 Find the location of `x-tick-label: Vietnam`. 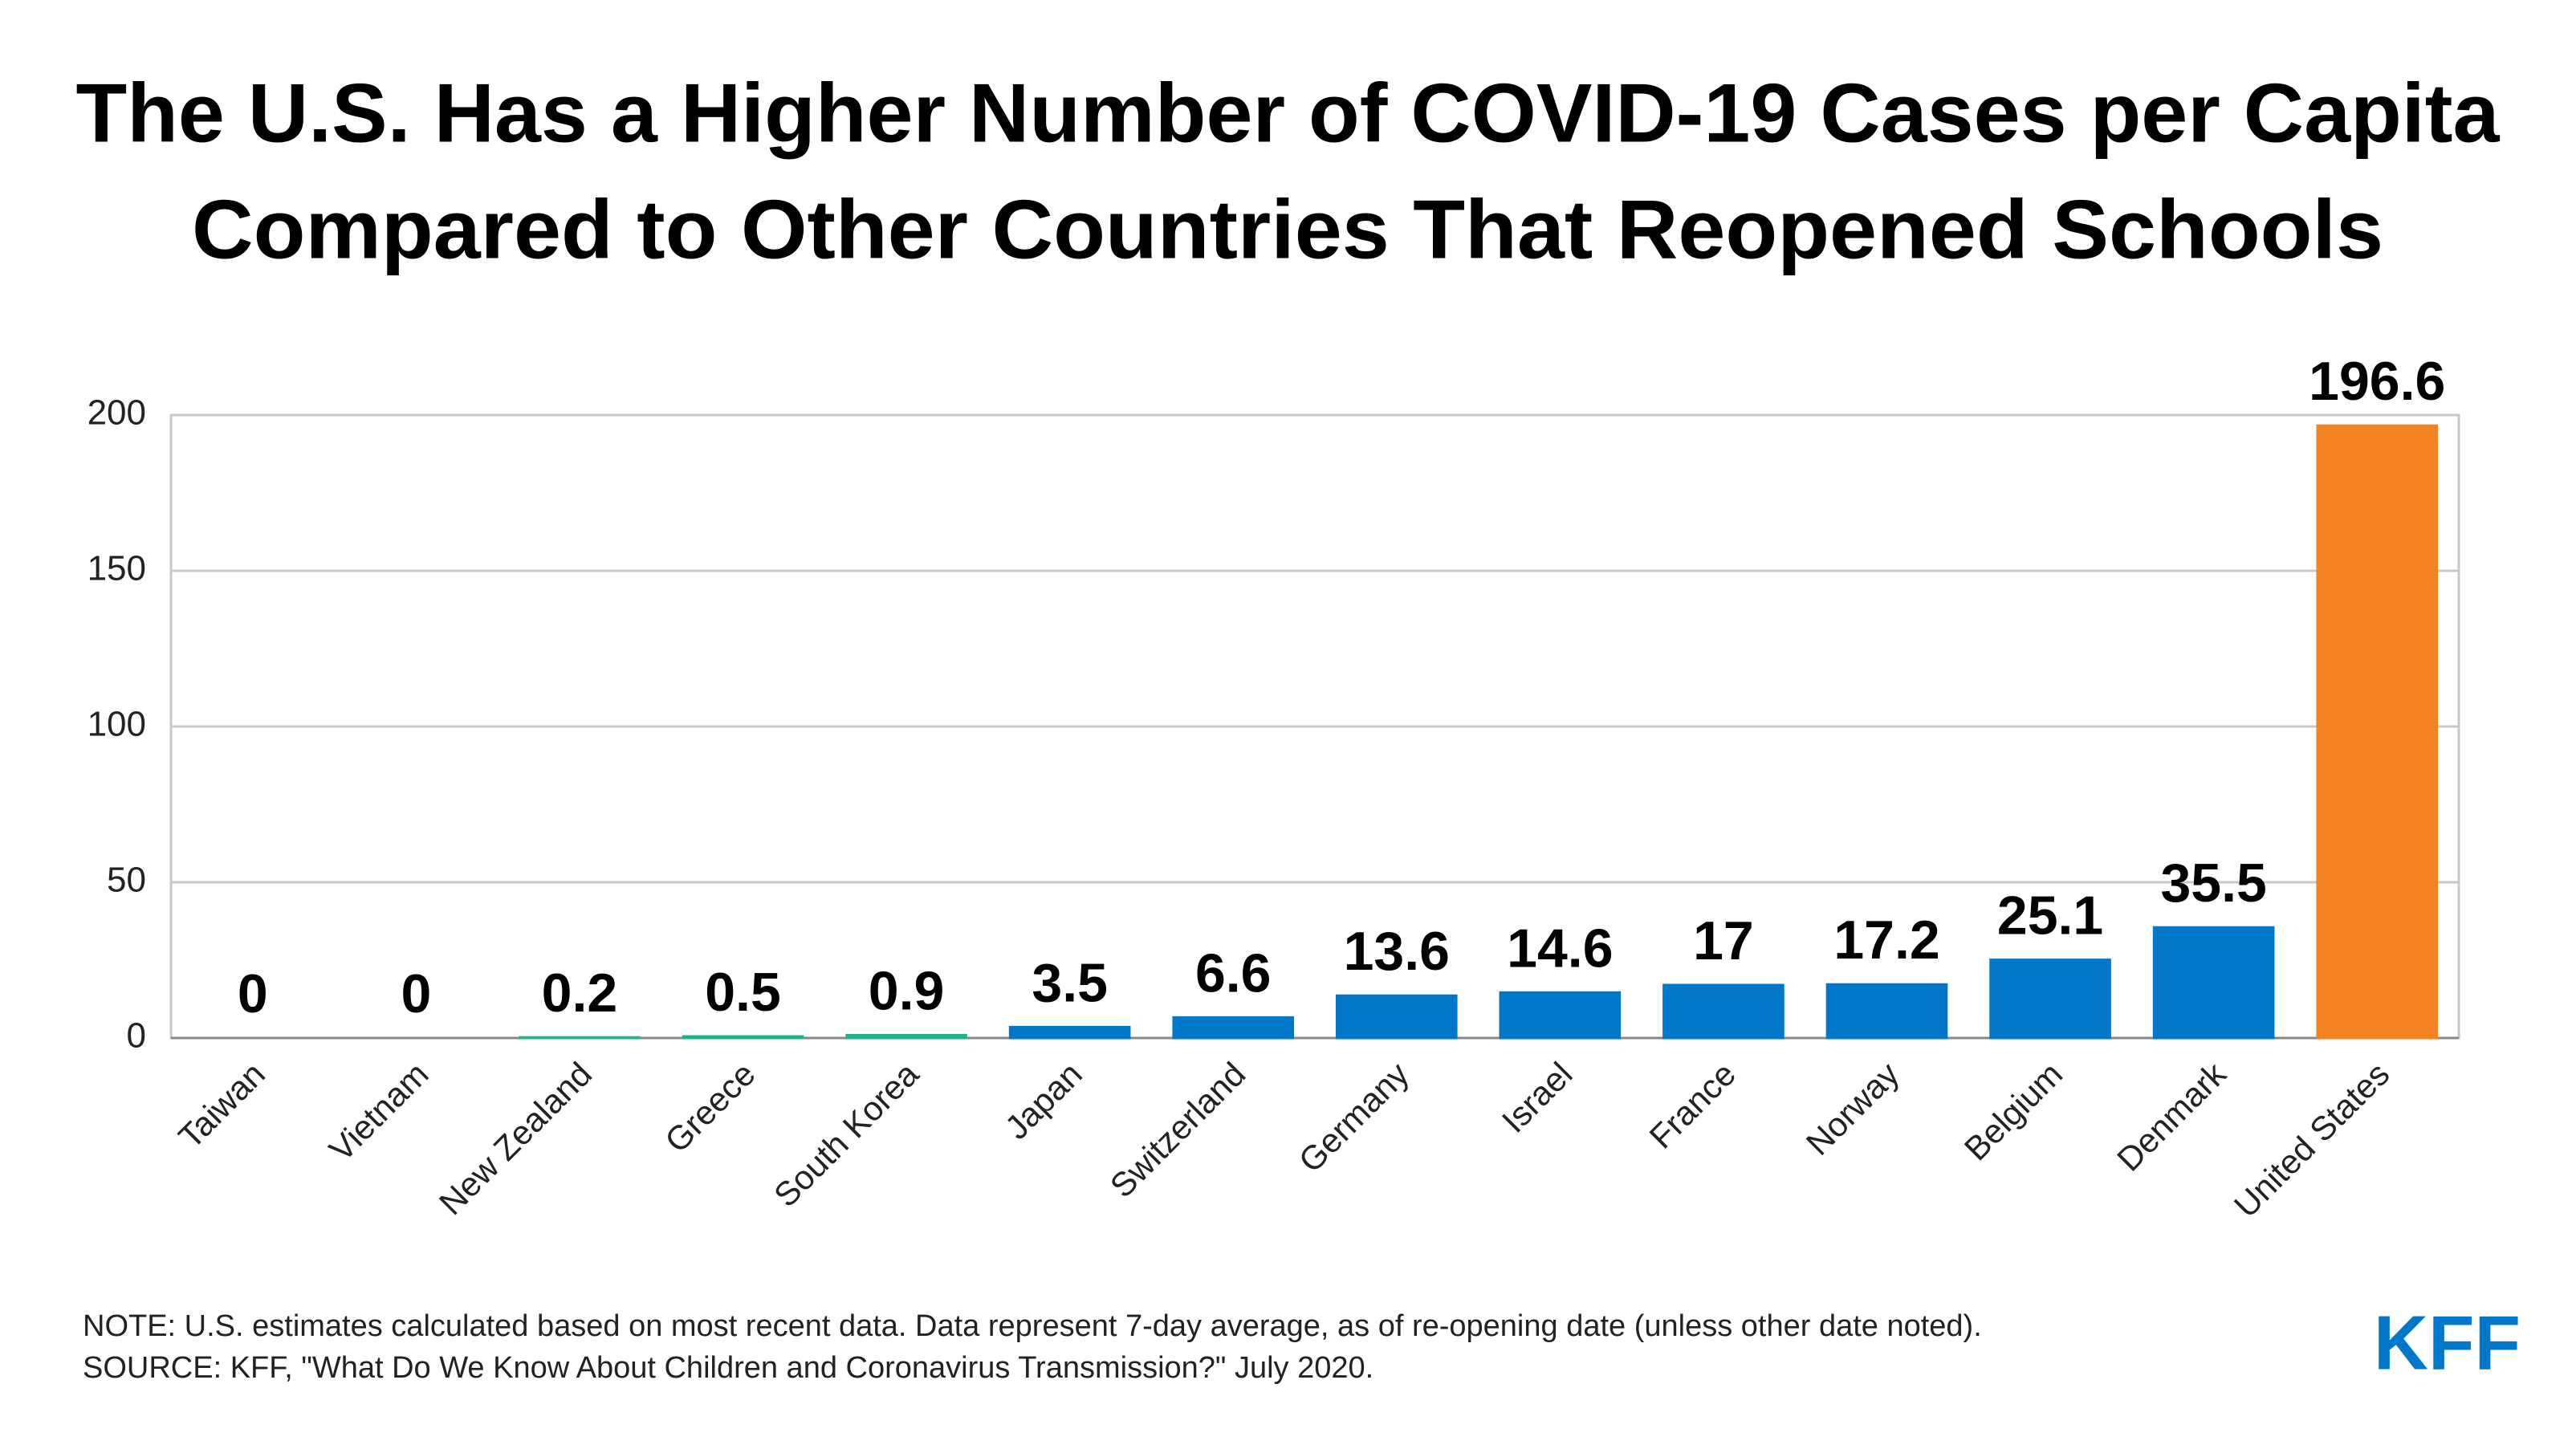

x-tick-label: Vietnam is located at coordinates (379, 1112).